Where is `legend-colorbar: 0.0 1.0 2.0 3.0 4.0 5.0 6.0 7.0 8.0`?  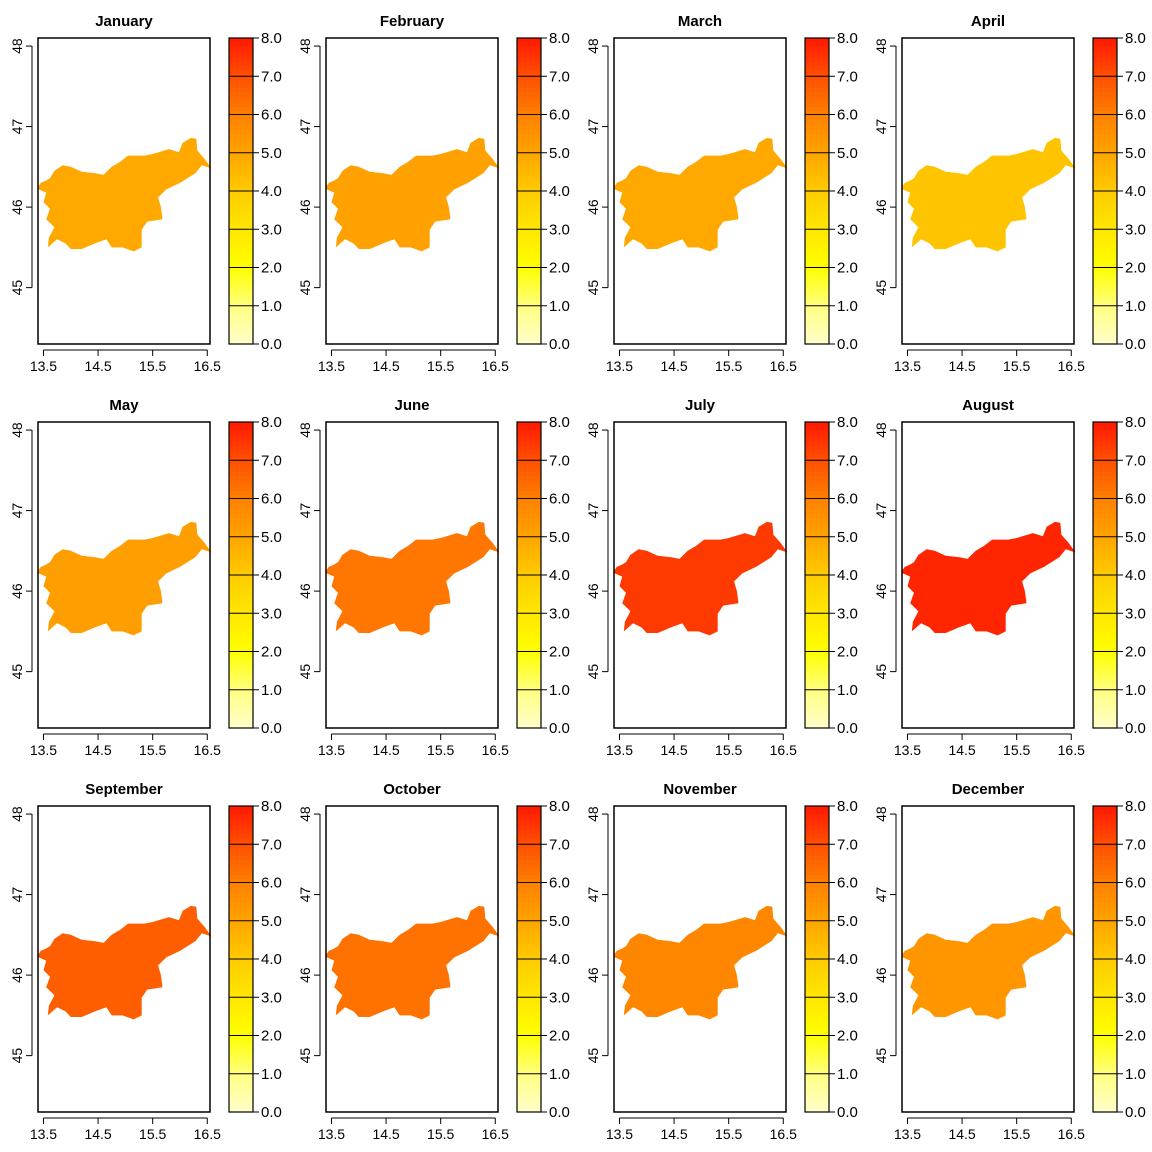 legend-colorbar: 0.0 1.0 2.0 3.0 4.0 5.0 6.0 7.0 8.0 is located at coordinates (255, 959).